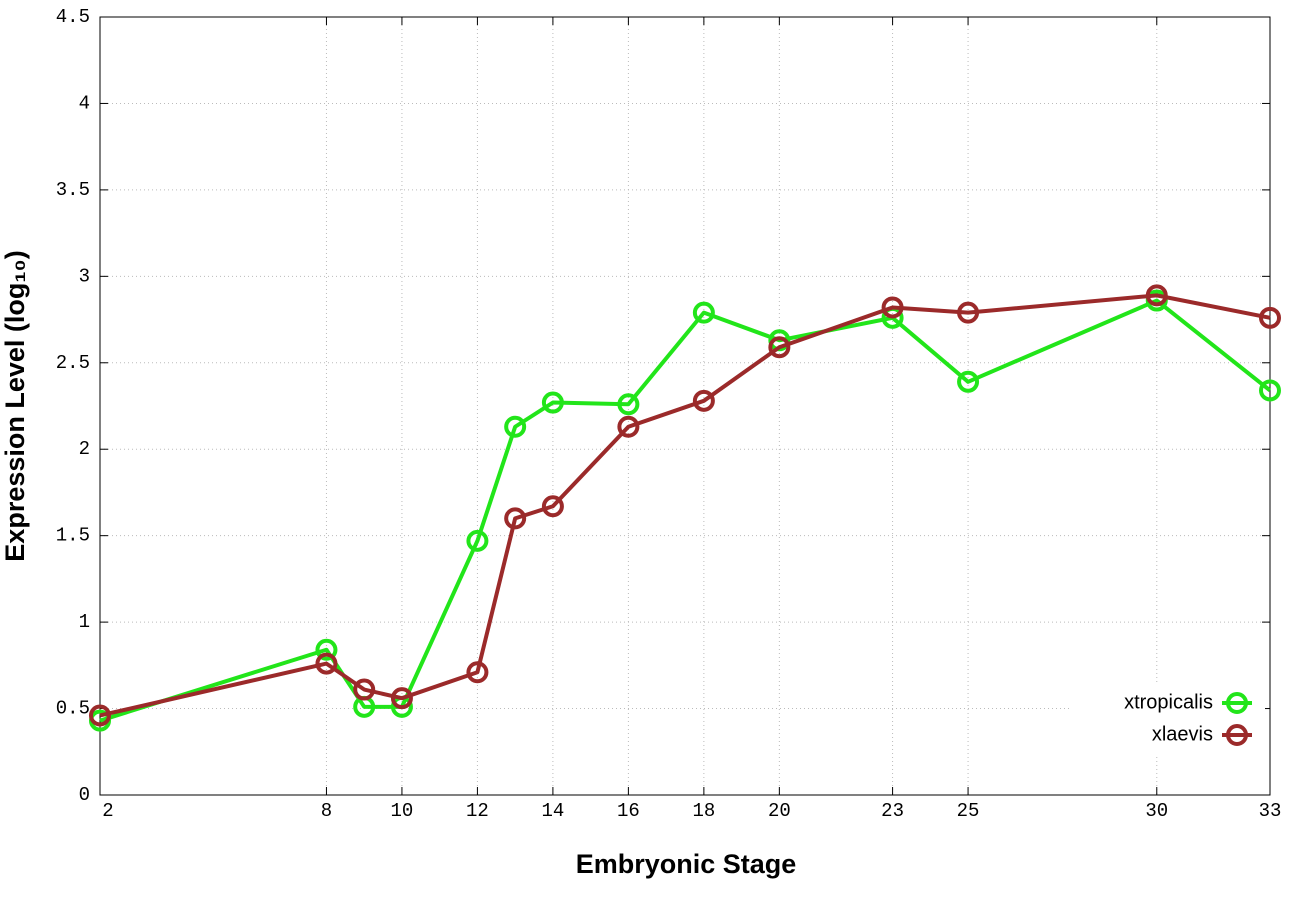  Describe the element at coordinates (84, 795) in the screenshot. I see `y-tick-label: 0` at that location.